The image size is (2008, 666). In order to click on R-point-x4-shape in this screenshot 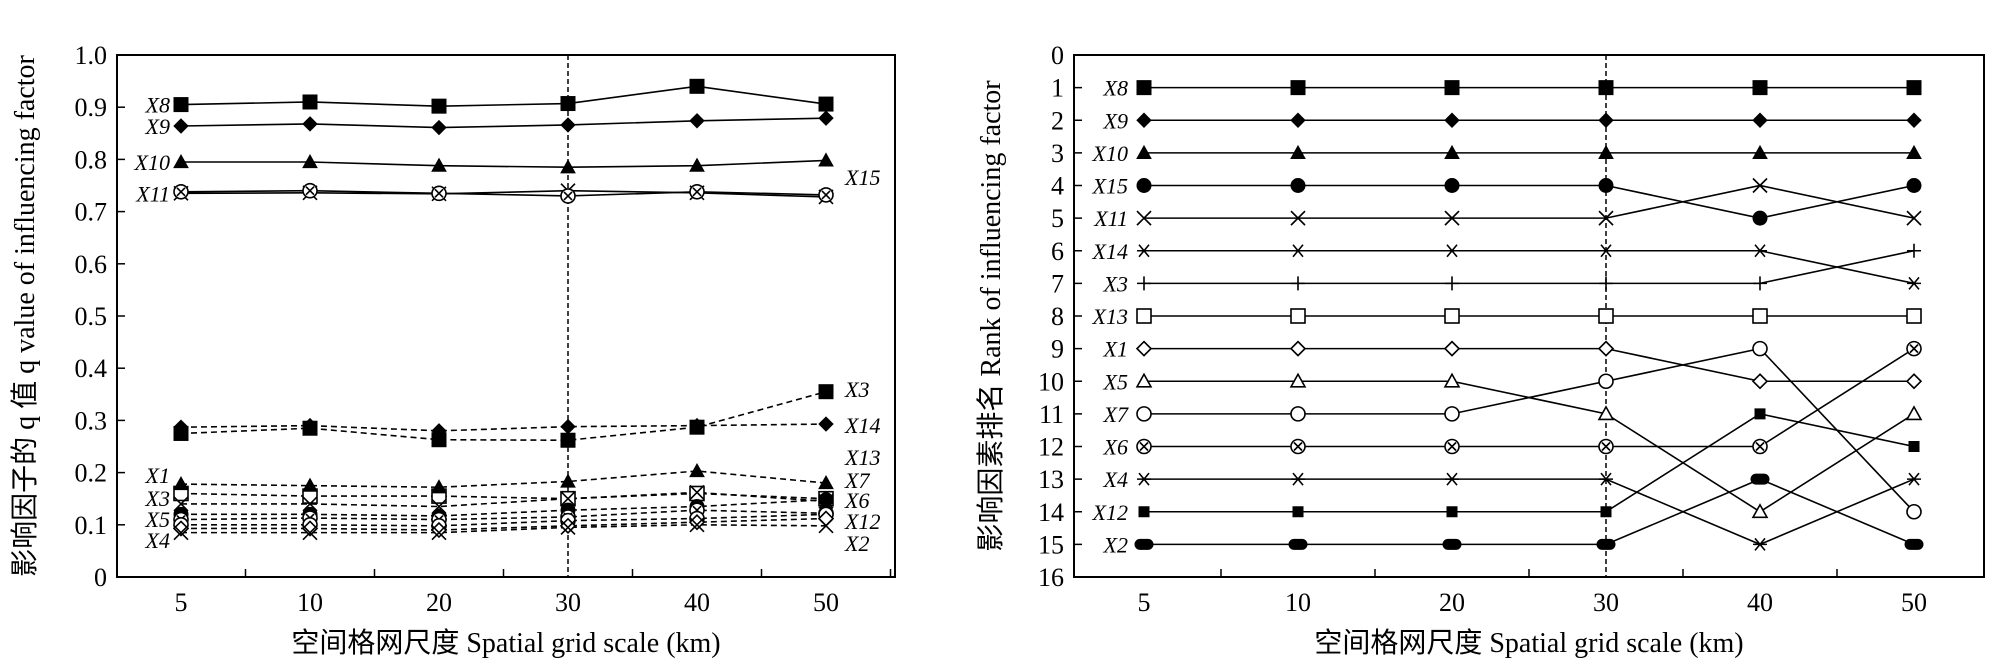, I will do `click(1606, 479)`.